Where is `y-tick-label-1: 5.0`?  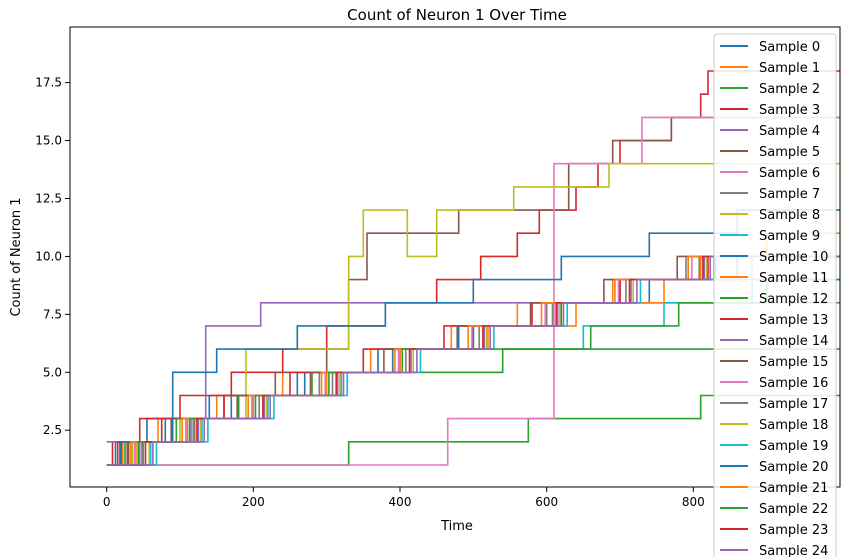
y-tick-label-1: 5.0 is located at coordinates (52, 372).